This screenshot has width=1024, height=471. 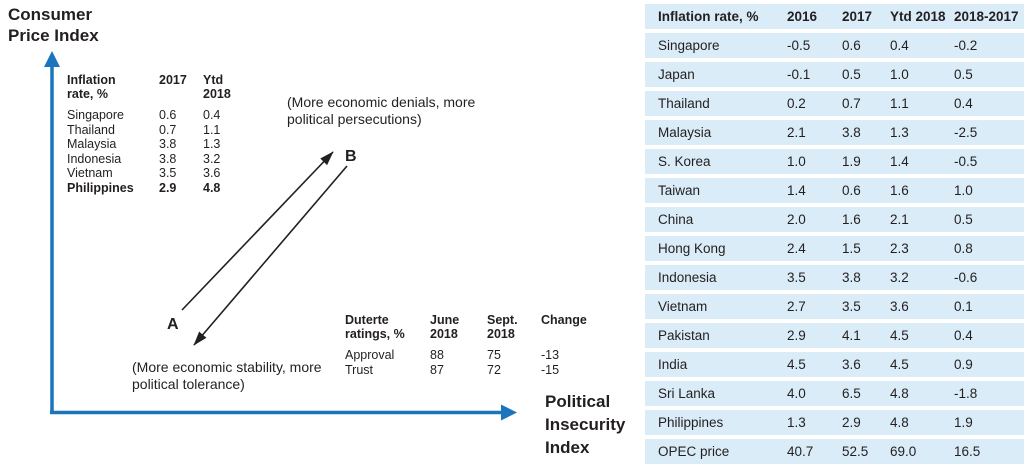 What do you see at coordinates (966, 277) in the screenshot?
I see `row-value: -0.6` at bounding box center [966, 277].